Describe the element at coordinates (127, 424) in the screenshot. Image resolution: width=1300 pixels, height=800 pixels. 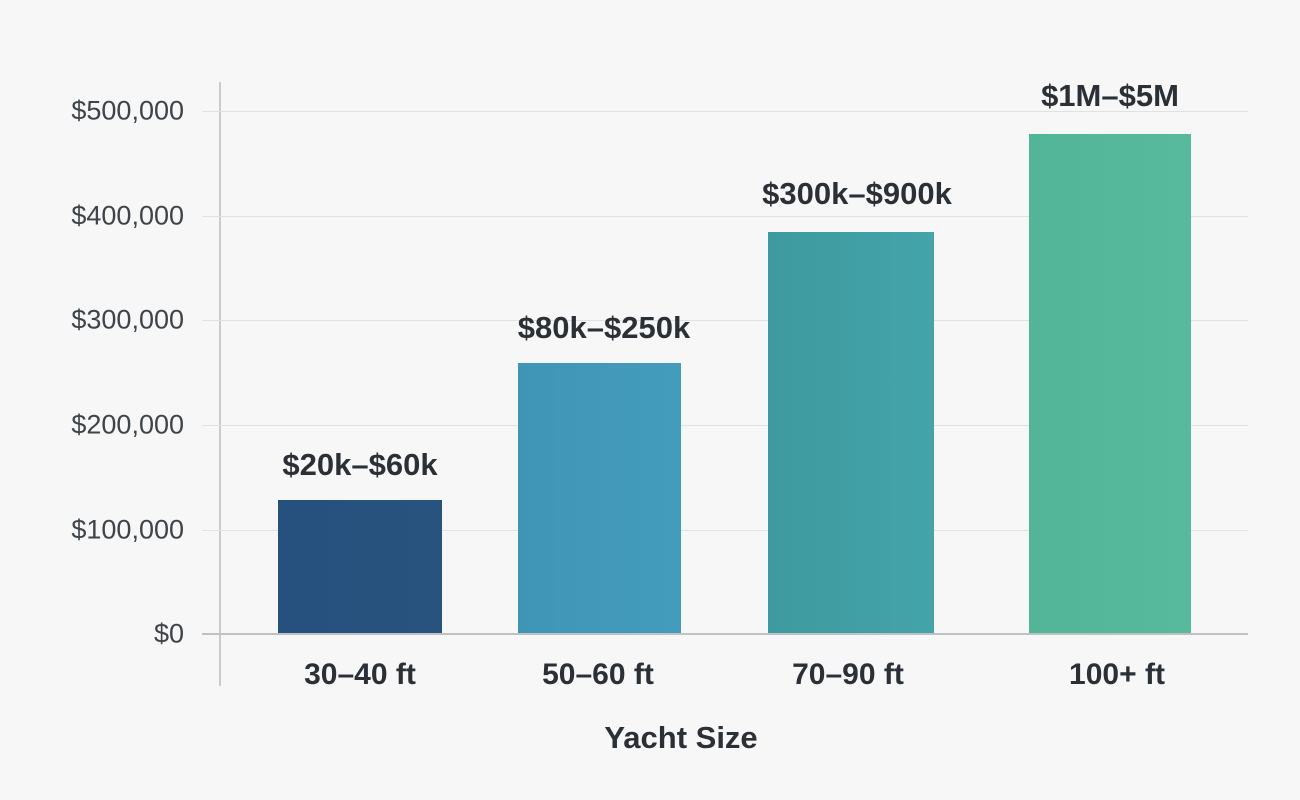
I see `y-tick-label: $200,000` at that location.